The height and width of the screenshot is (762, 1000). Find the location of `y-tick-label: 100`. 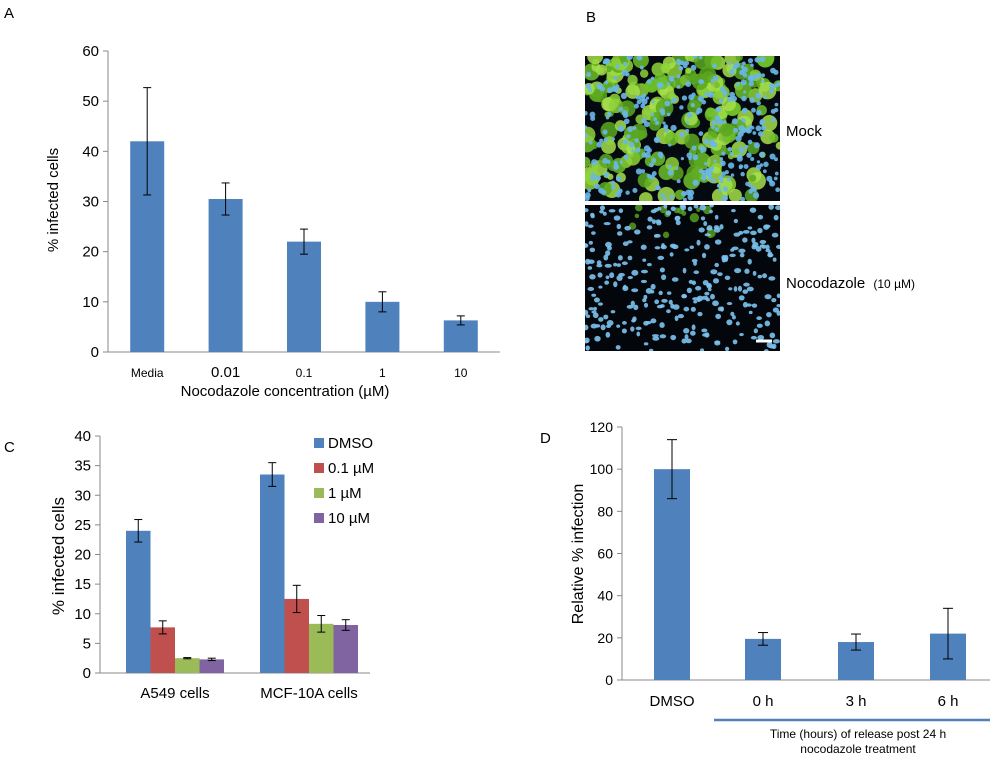

y-tick-label: 100 is located at coordinates (602, 469).